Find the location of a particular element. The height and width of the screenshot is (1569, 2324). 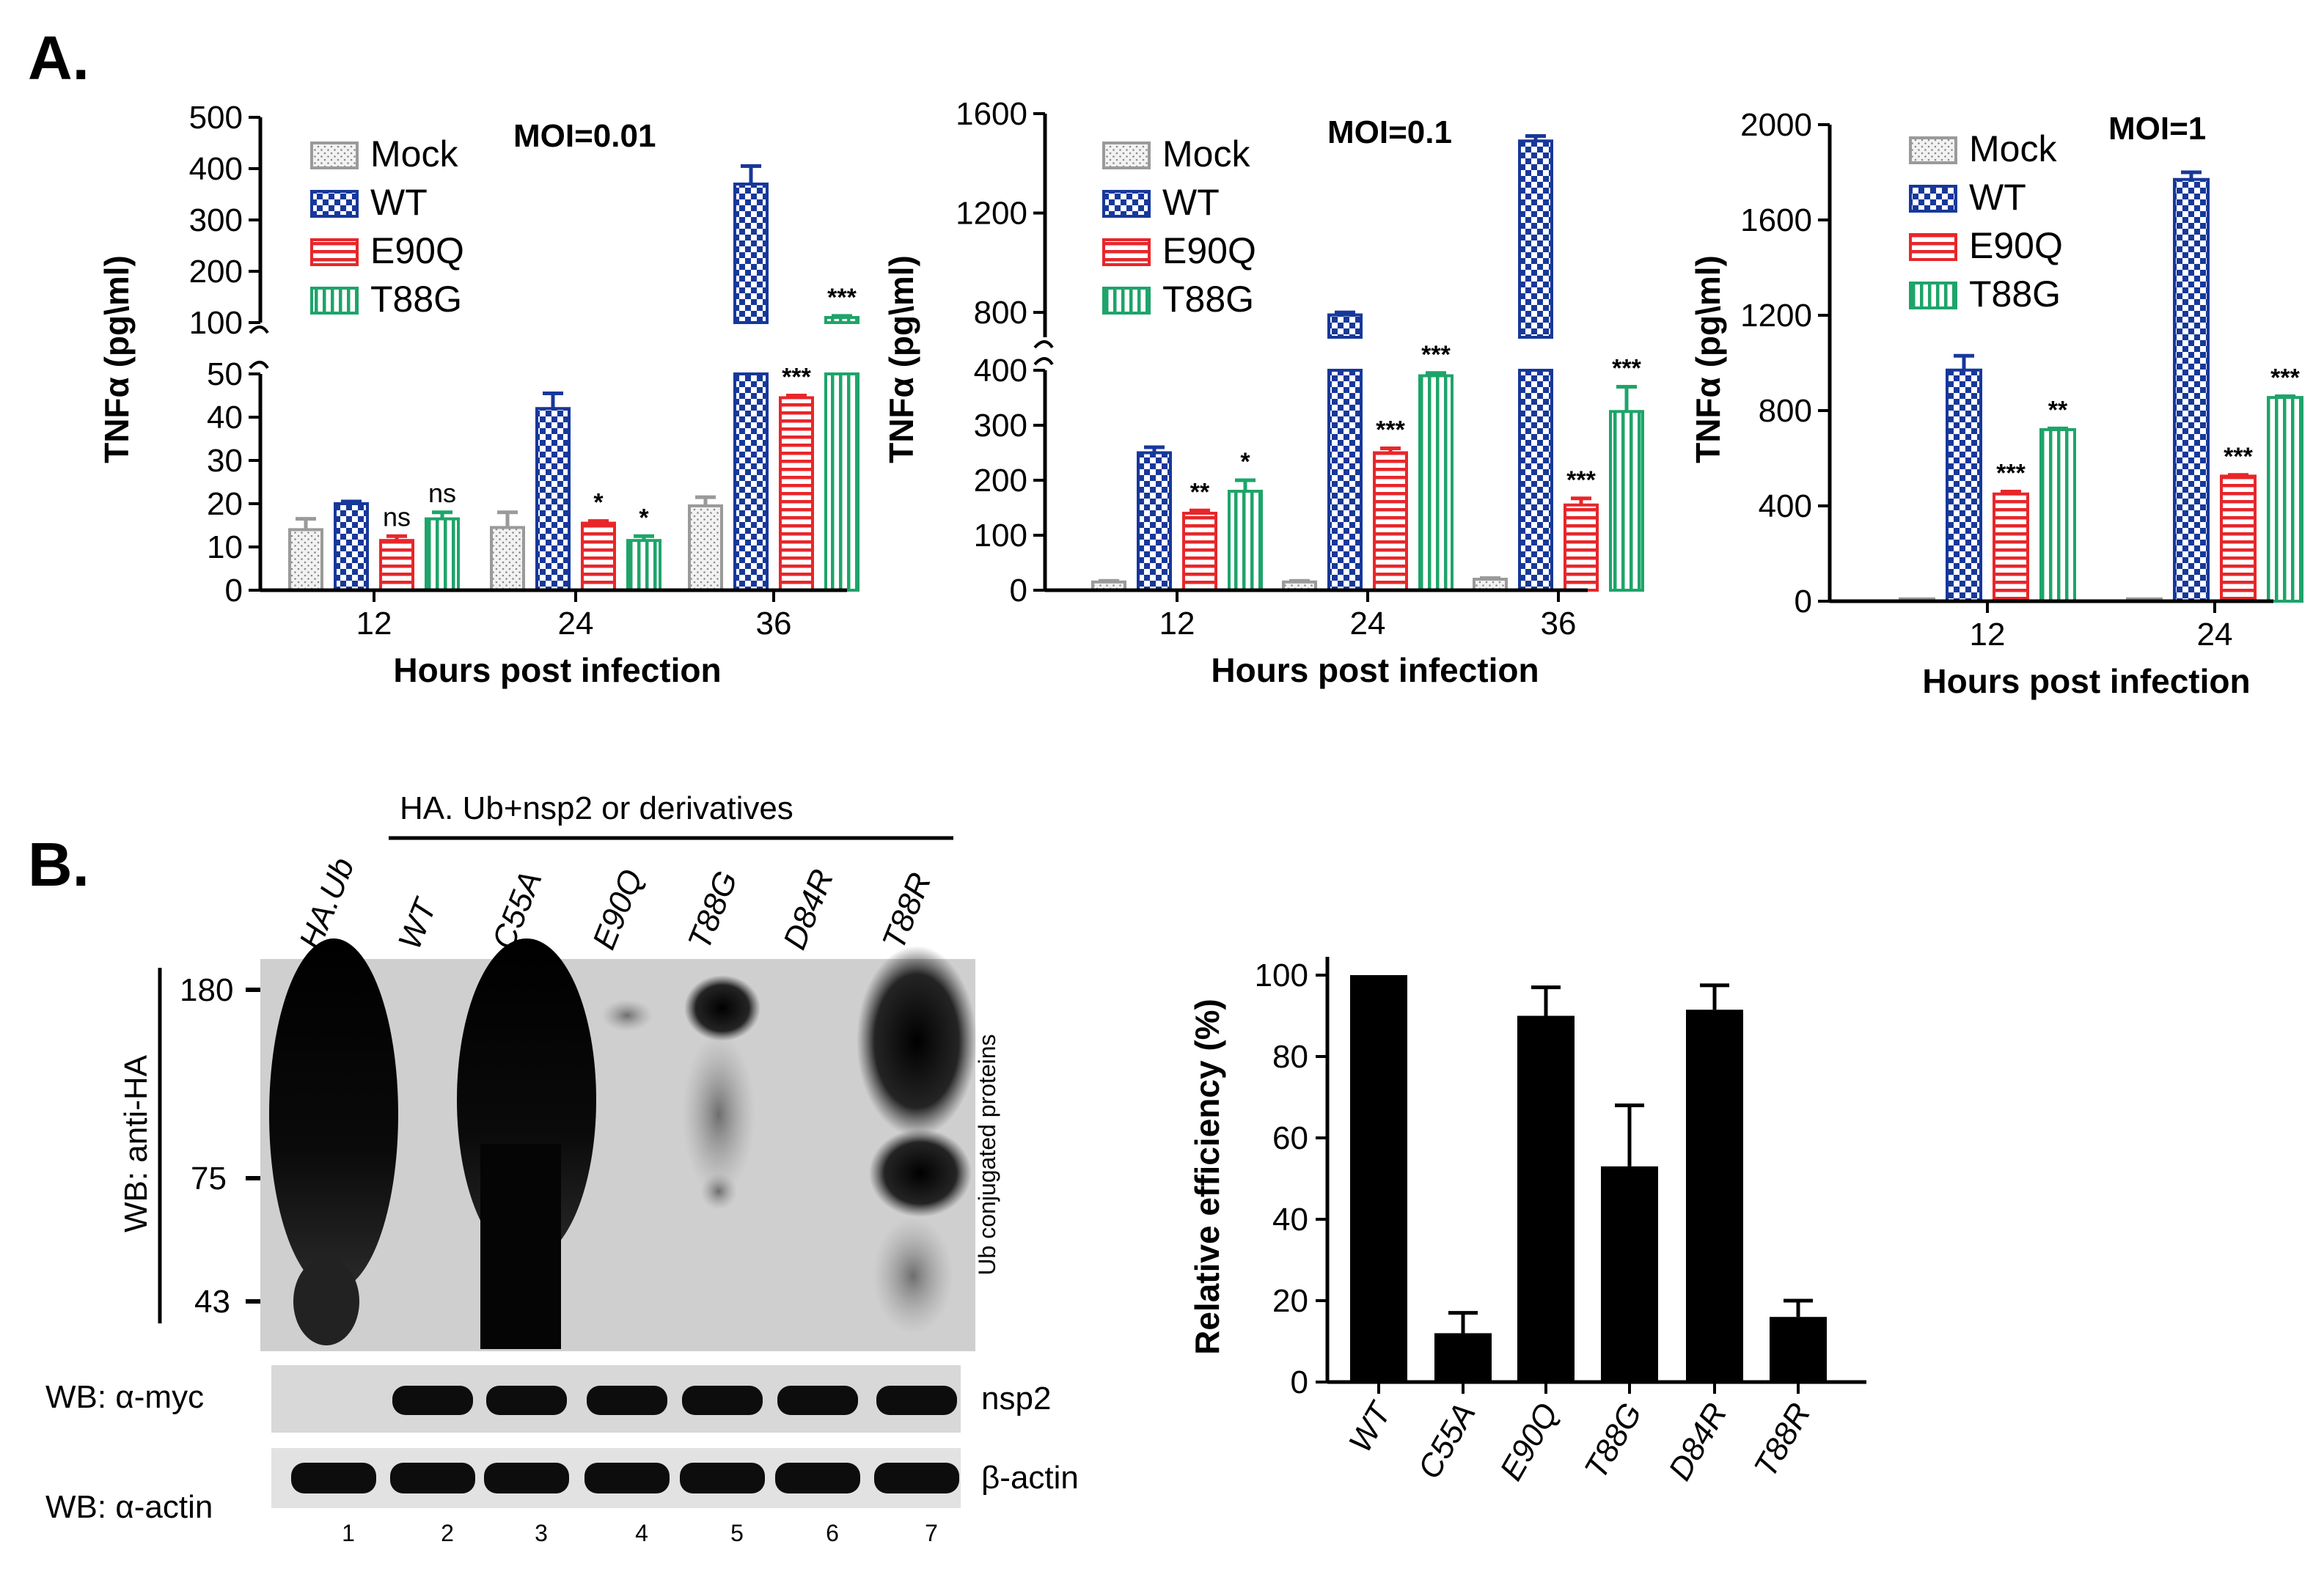

bar-t88g-36h-upper is located at coordinates (842, 320).